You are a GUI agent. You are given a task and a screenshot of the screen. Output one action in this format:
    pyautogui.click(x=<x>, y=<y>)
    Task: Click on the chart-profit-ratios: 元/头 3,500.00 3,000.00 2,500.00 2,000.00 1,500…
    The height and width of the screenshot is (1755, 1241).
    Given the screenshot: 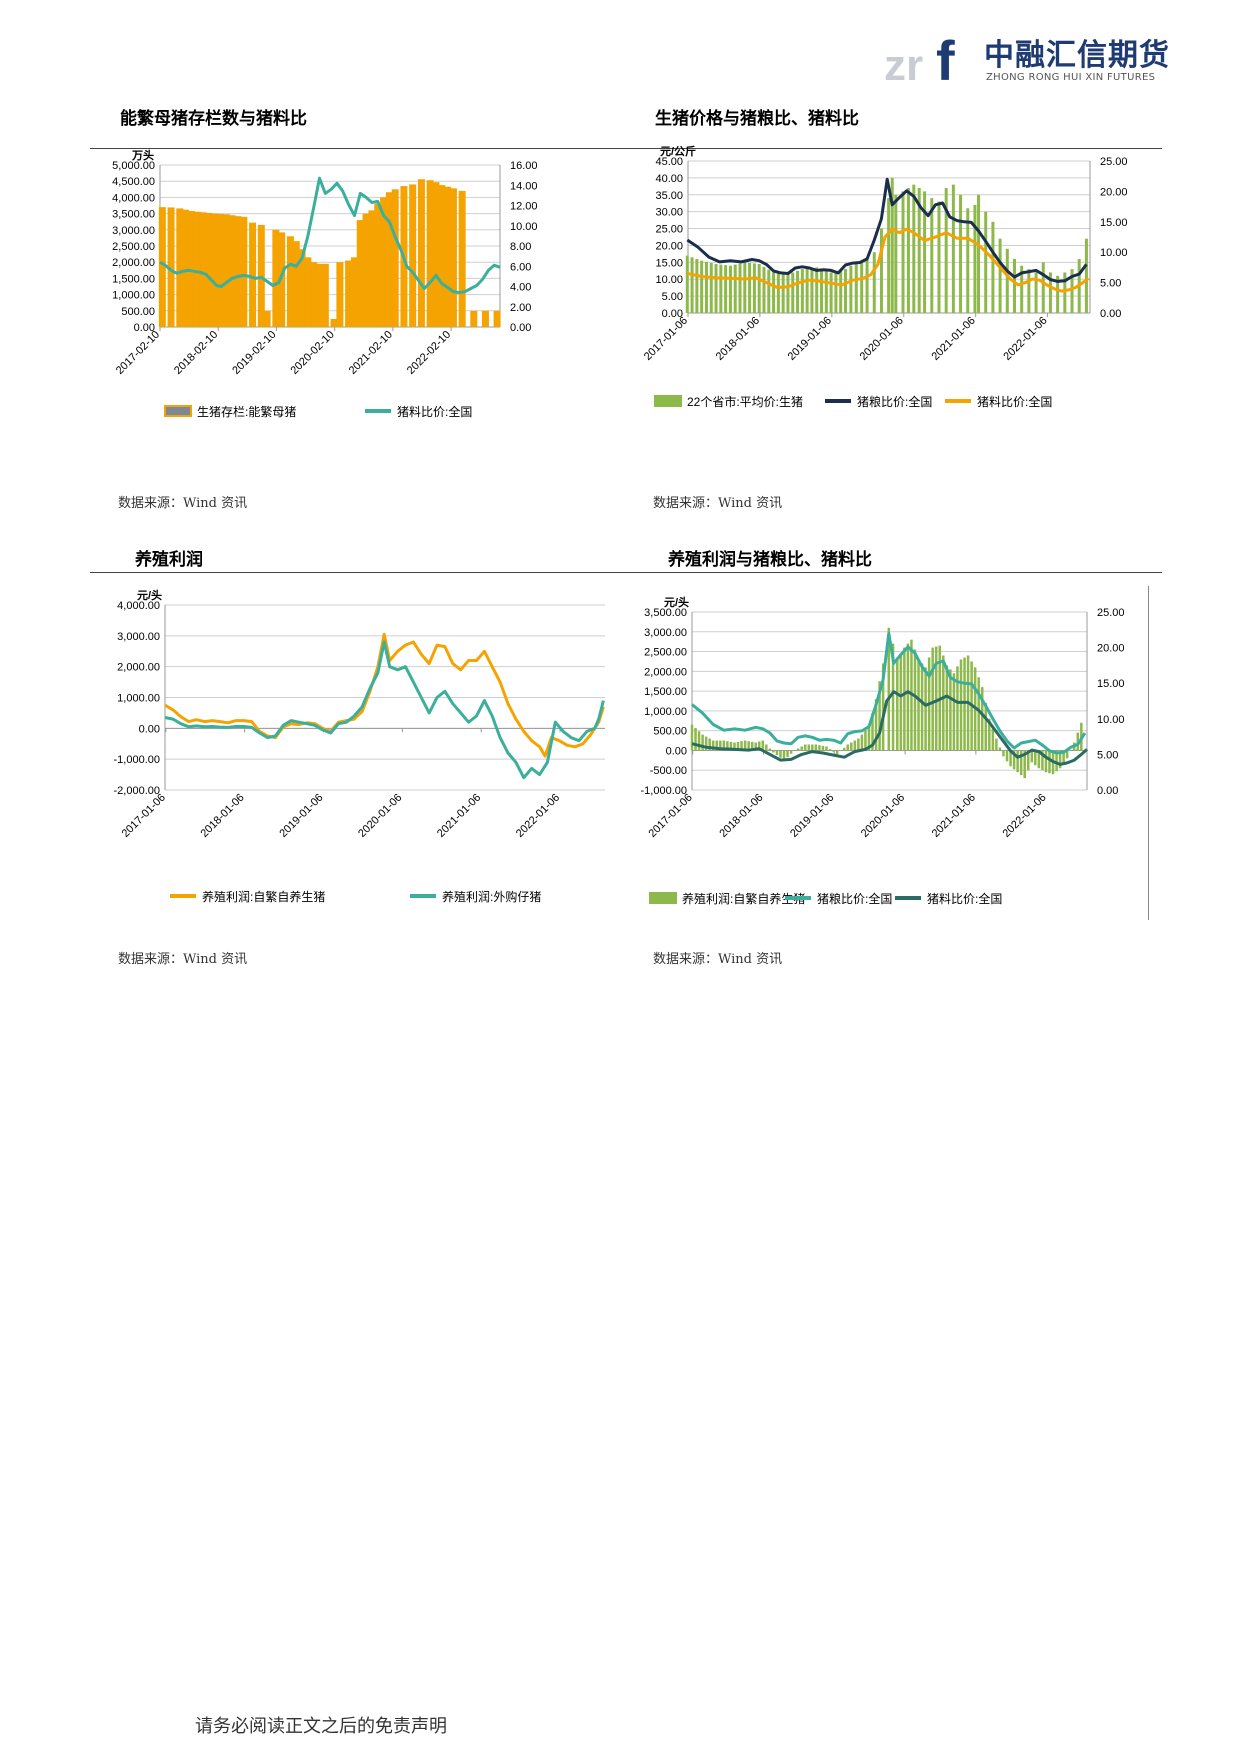 What is the action you would take?
    pyautogui.click(x=890, y=750)
    